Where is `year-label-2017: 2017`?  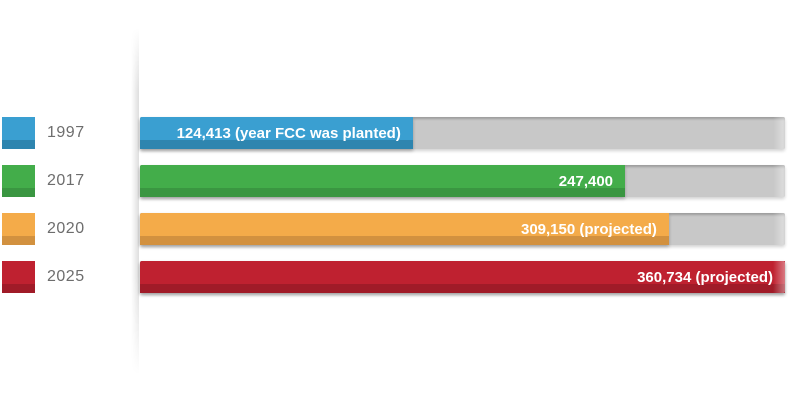
year-label-2017: 2017 is located at coordinates (66, 180).